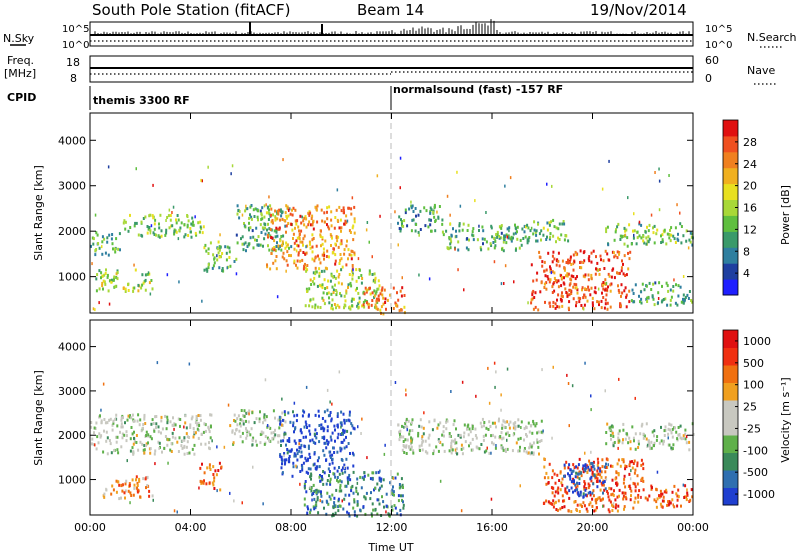 The width and height of the screenshot is (800, 554). I want to click on colorbar-tick-label: -1000, so click(759, 494).